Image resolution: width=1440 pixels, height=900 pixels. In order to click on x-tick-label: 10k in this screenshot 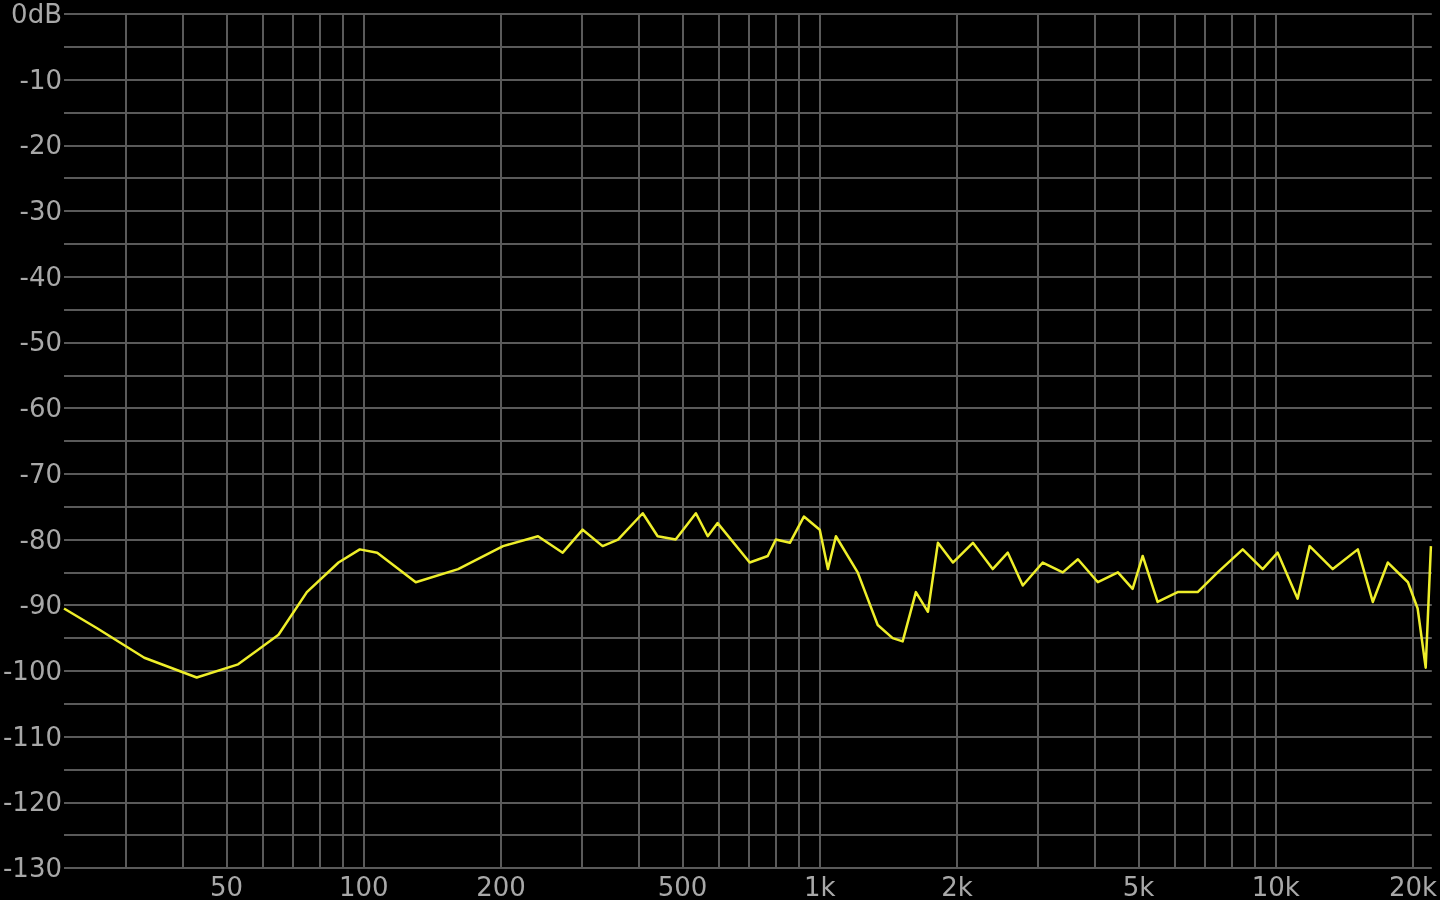, I will do `click(1275, 886)`.